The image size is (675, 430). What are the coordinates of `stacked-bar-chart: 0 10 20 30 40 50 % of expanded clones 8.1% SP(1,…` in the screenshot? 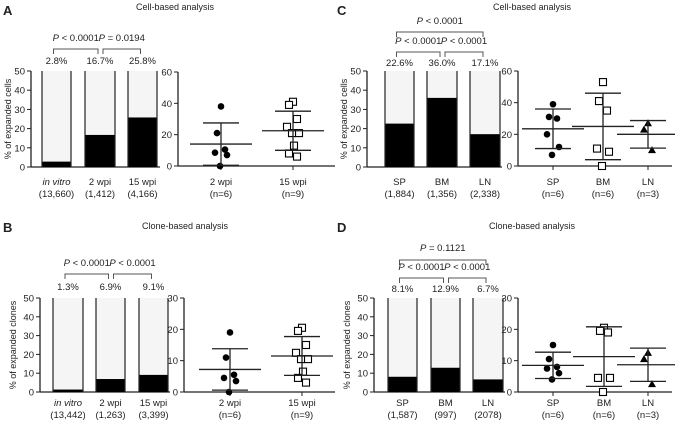 It's located at (423, 332).